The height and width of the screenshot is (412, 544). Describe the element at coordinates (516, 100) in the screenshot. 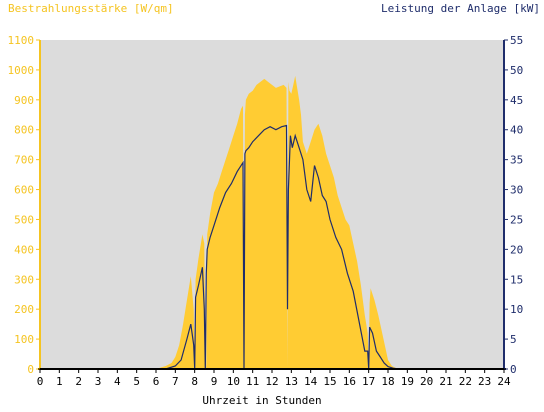

I see `right-y-tick-label: 45` at that location.